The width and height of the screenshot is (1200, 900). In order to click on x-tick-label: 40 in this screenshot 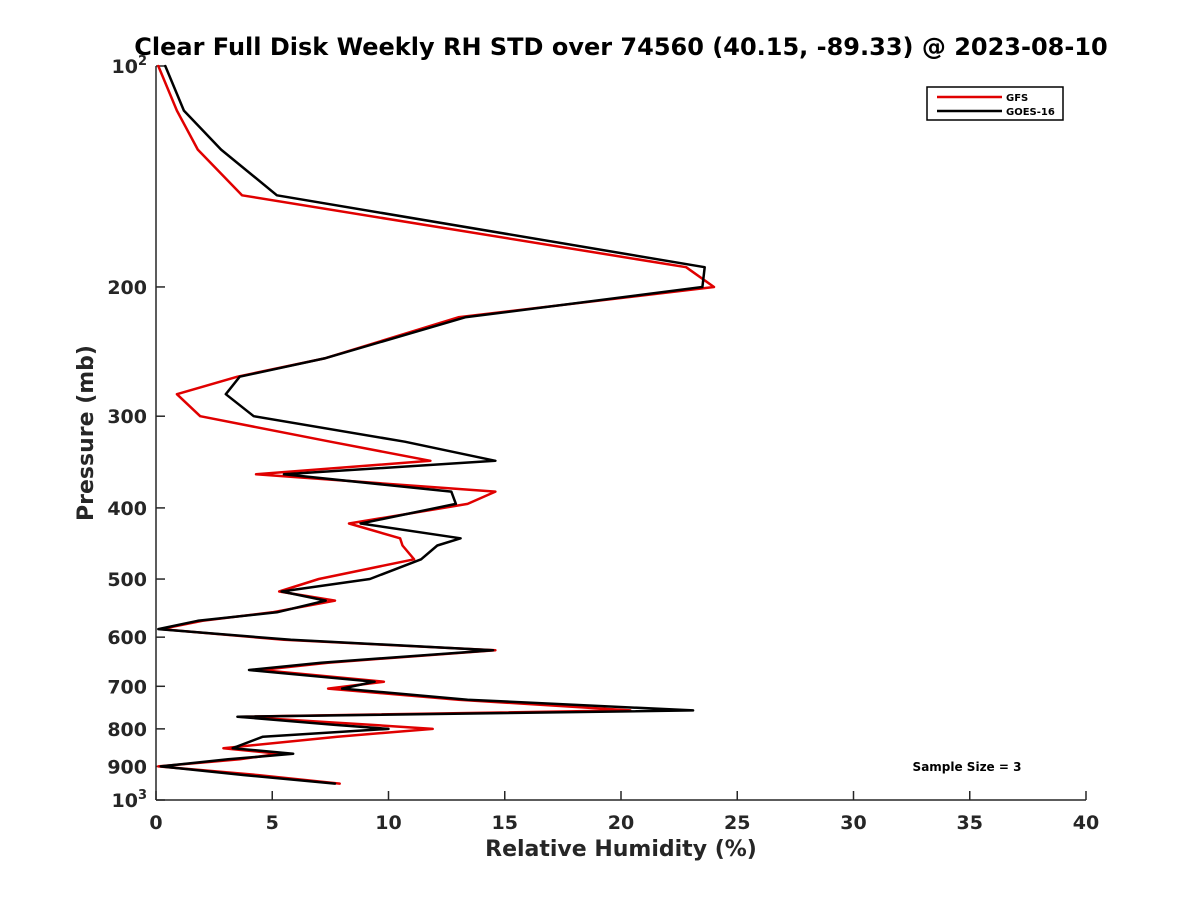, I will do `click(1086, 823)`.